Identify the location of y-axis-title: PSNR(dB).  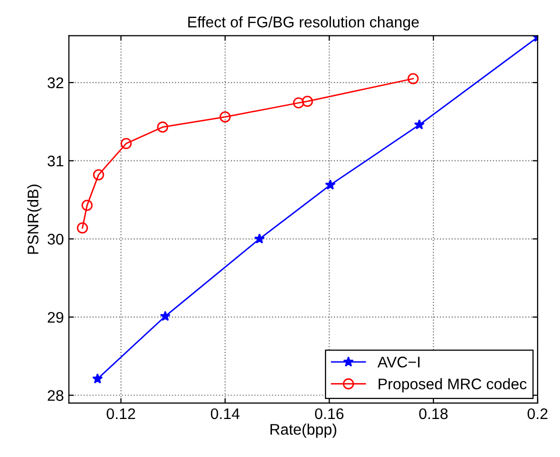
(34, 219).